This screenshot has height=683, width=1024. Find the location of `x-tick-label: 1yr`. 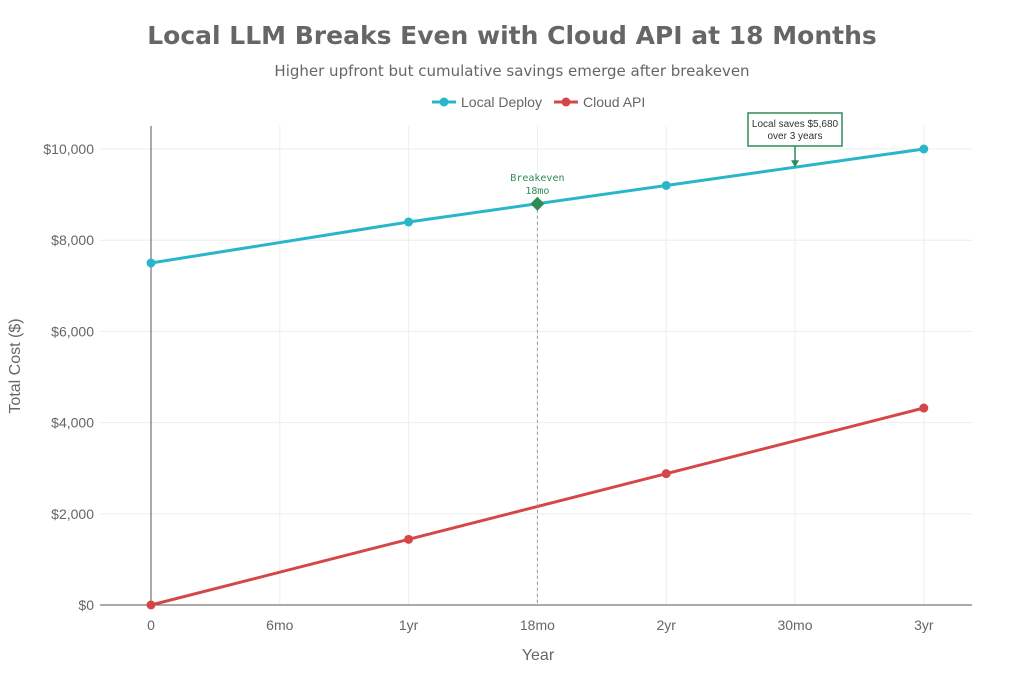

x-tick-label: 1yr is located at coordinates (409, 625).